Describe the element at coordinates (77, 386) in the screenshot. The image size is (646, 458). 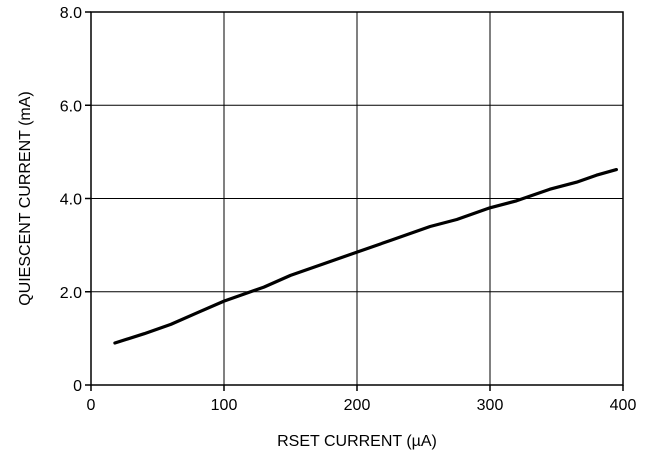
I see `y-tick-label: 0` at that location.